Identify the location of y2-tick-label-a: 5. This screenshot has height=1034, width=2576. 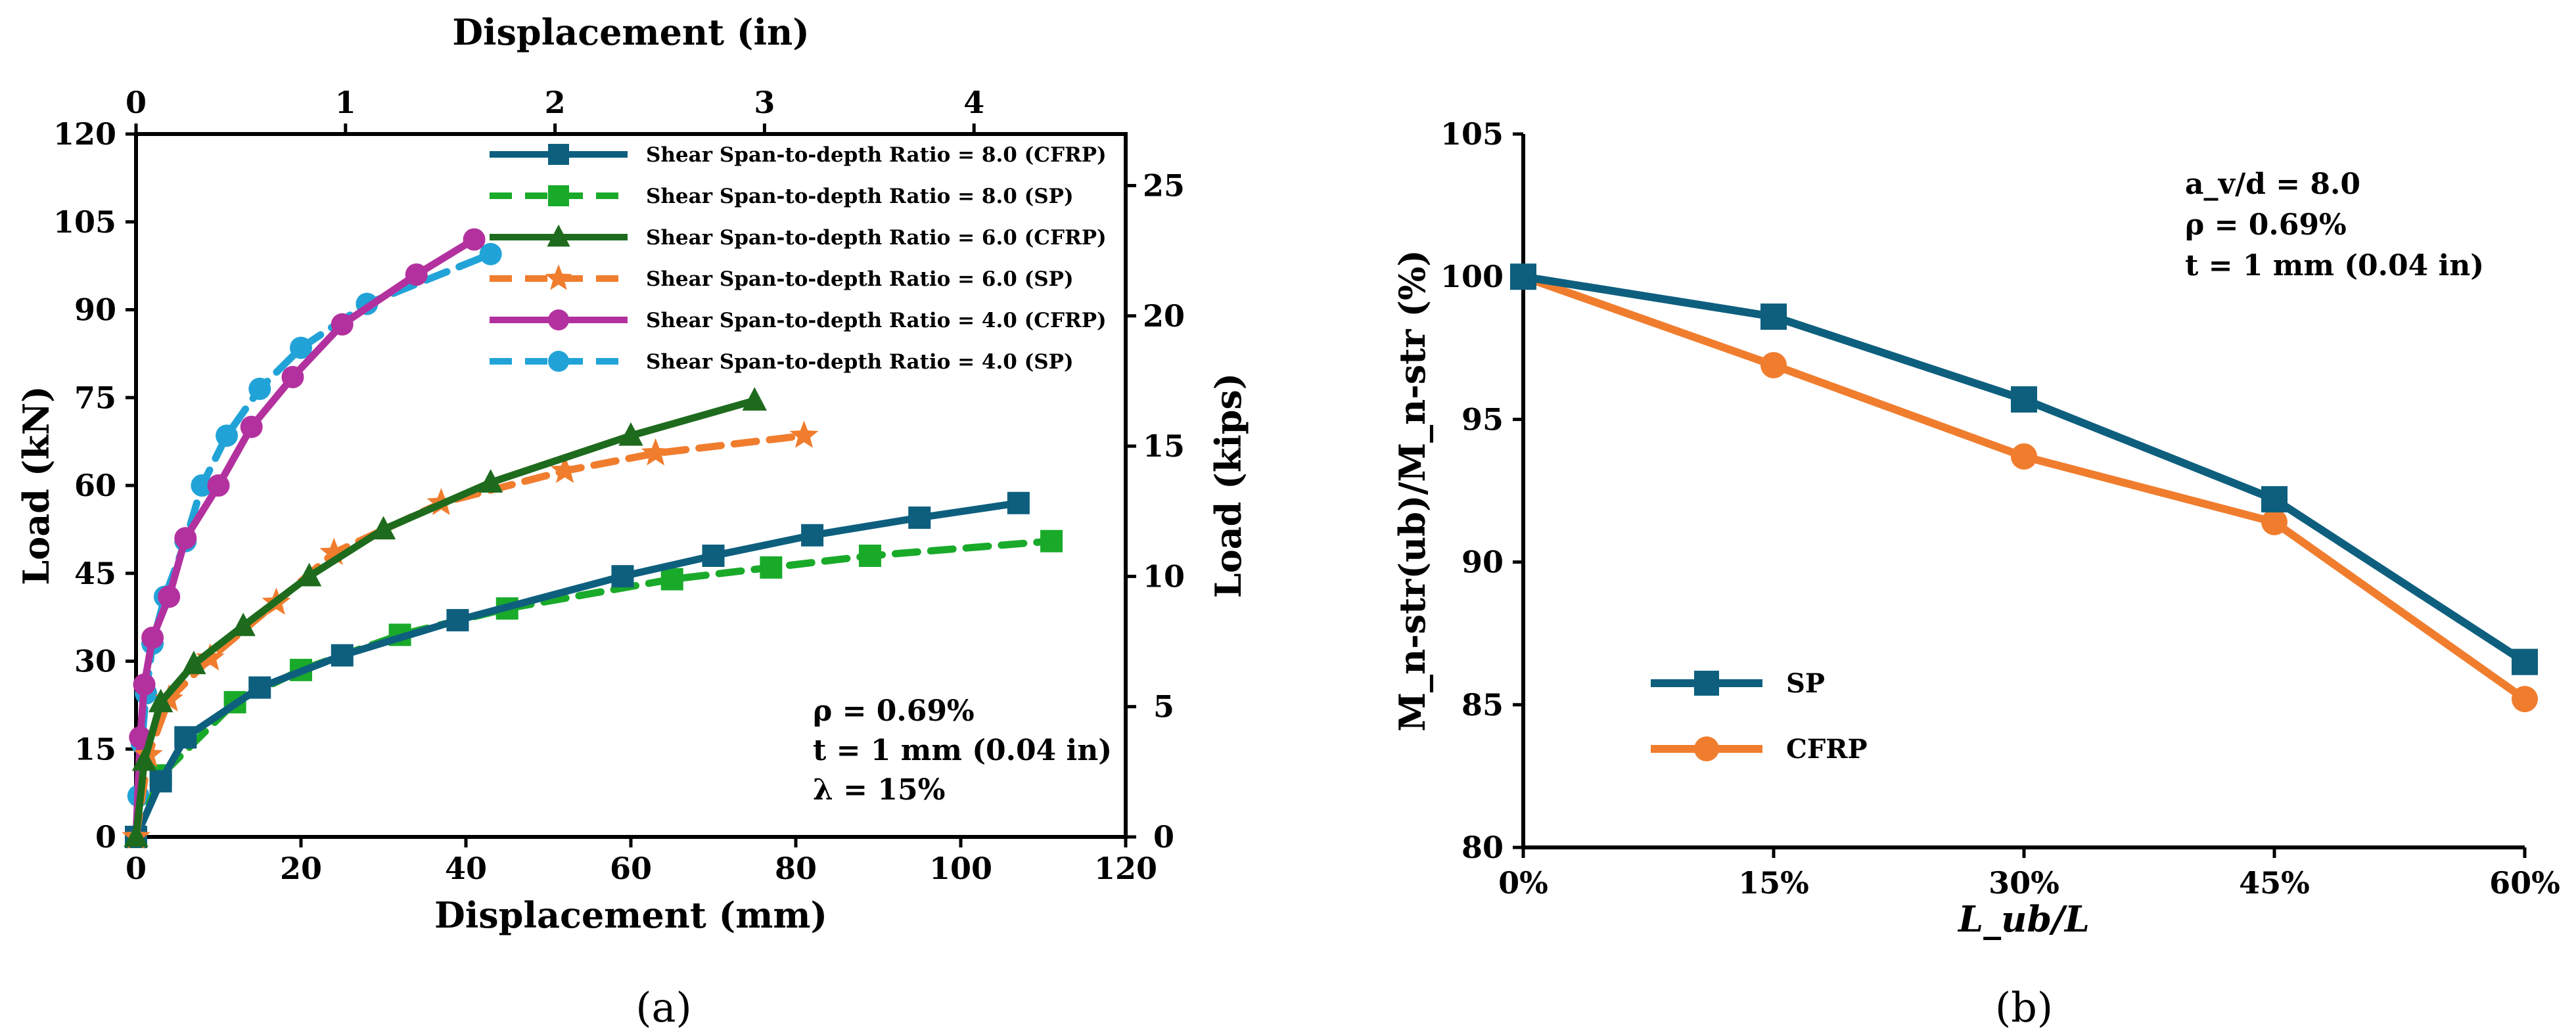
(1163, 707).